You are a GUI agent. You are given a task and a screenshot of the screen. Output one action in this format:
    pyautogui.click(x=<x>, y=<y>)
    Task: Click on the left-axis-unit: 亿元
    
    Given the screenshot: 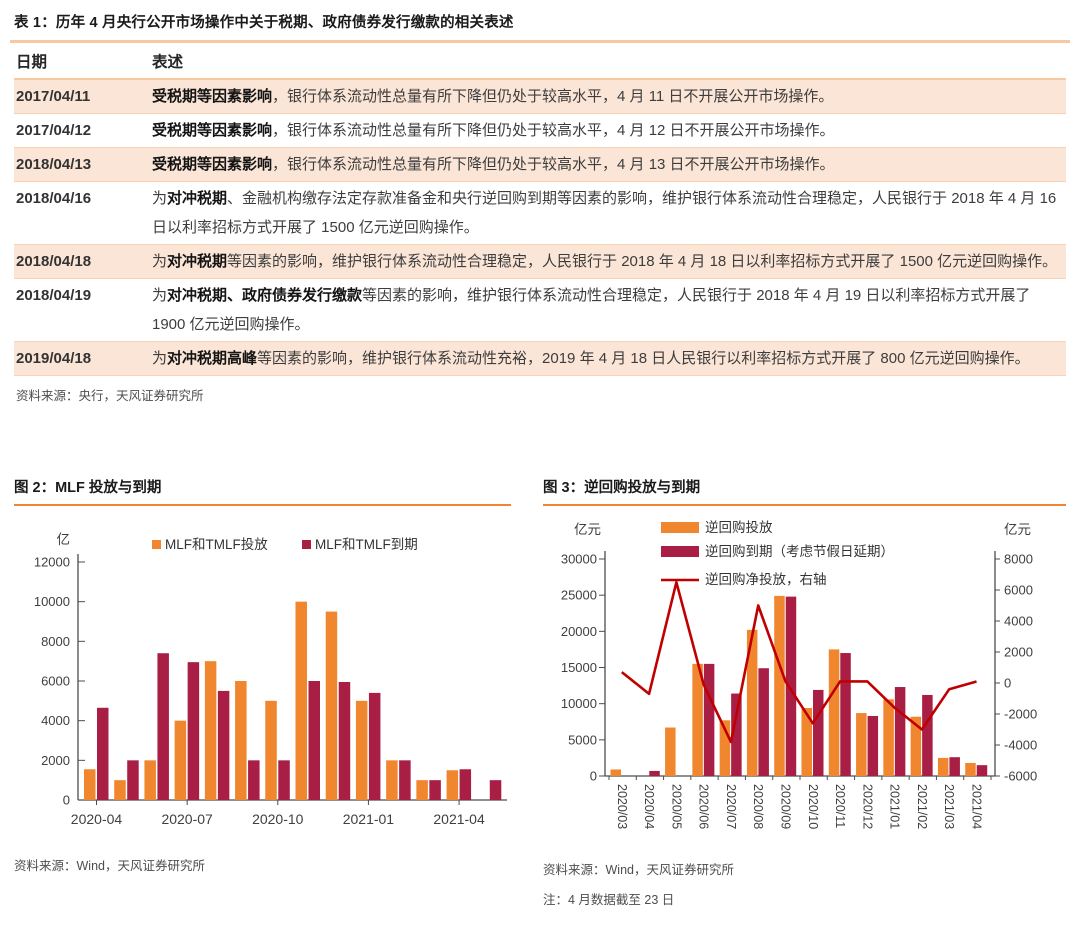 What is the action you would take?
    pyautogui.click(x=587, y=529)
    